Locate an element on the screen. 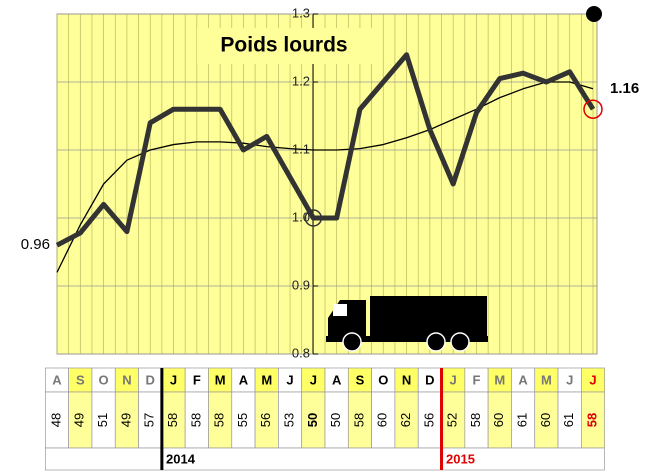  count-label: 48 is located at coordinates (55, 420).